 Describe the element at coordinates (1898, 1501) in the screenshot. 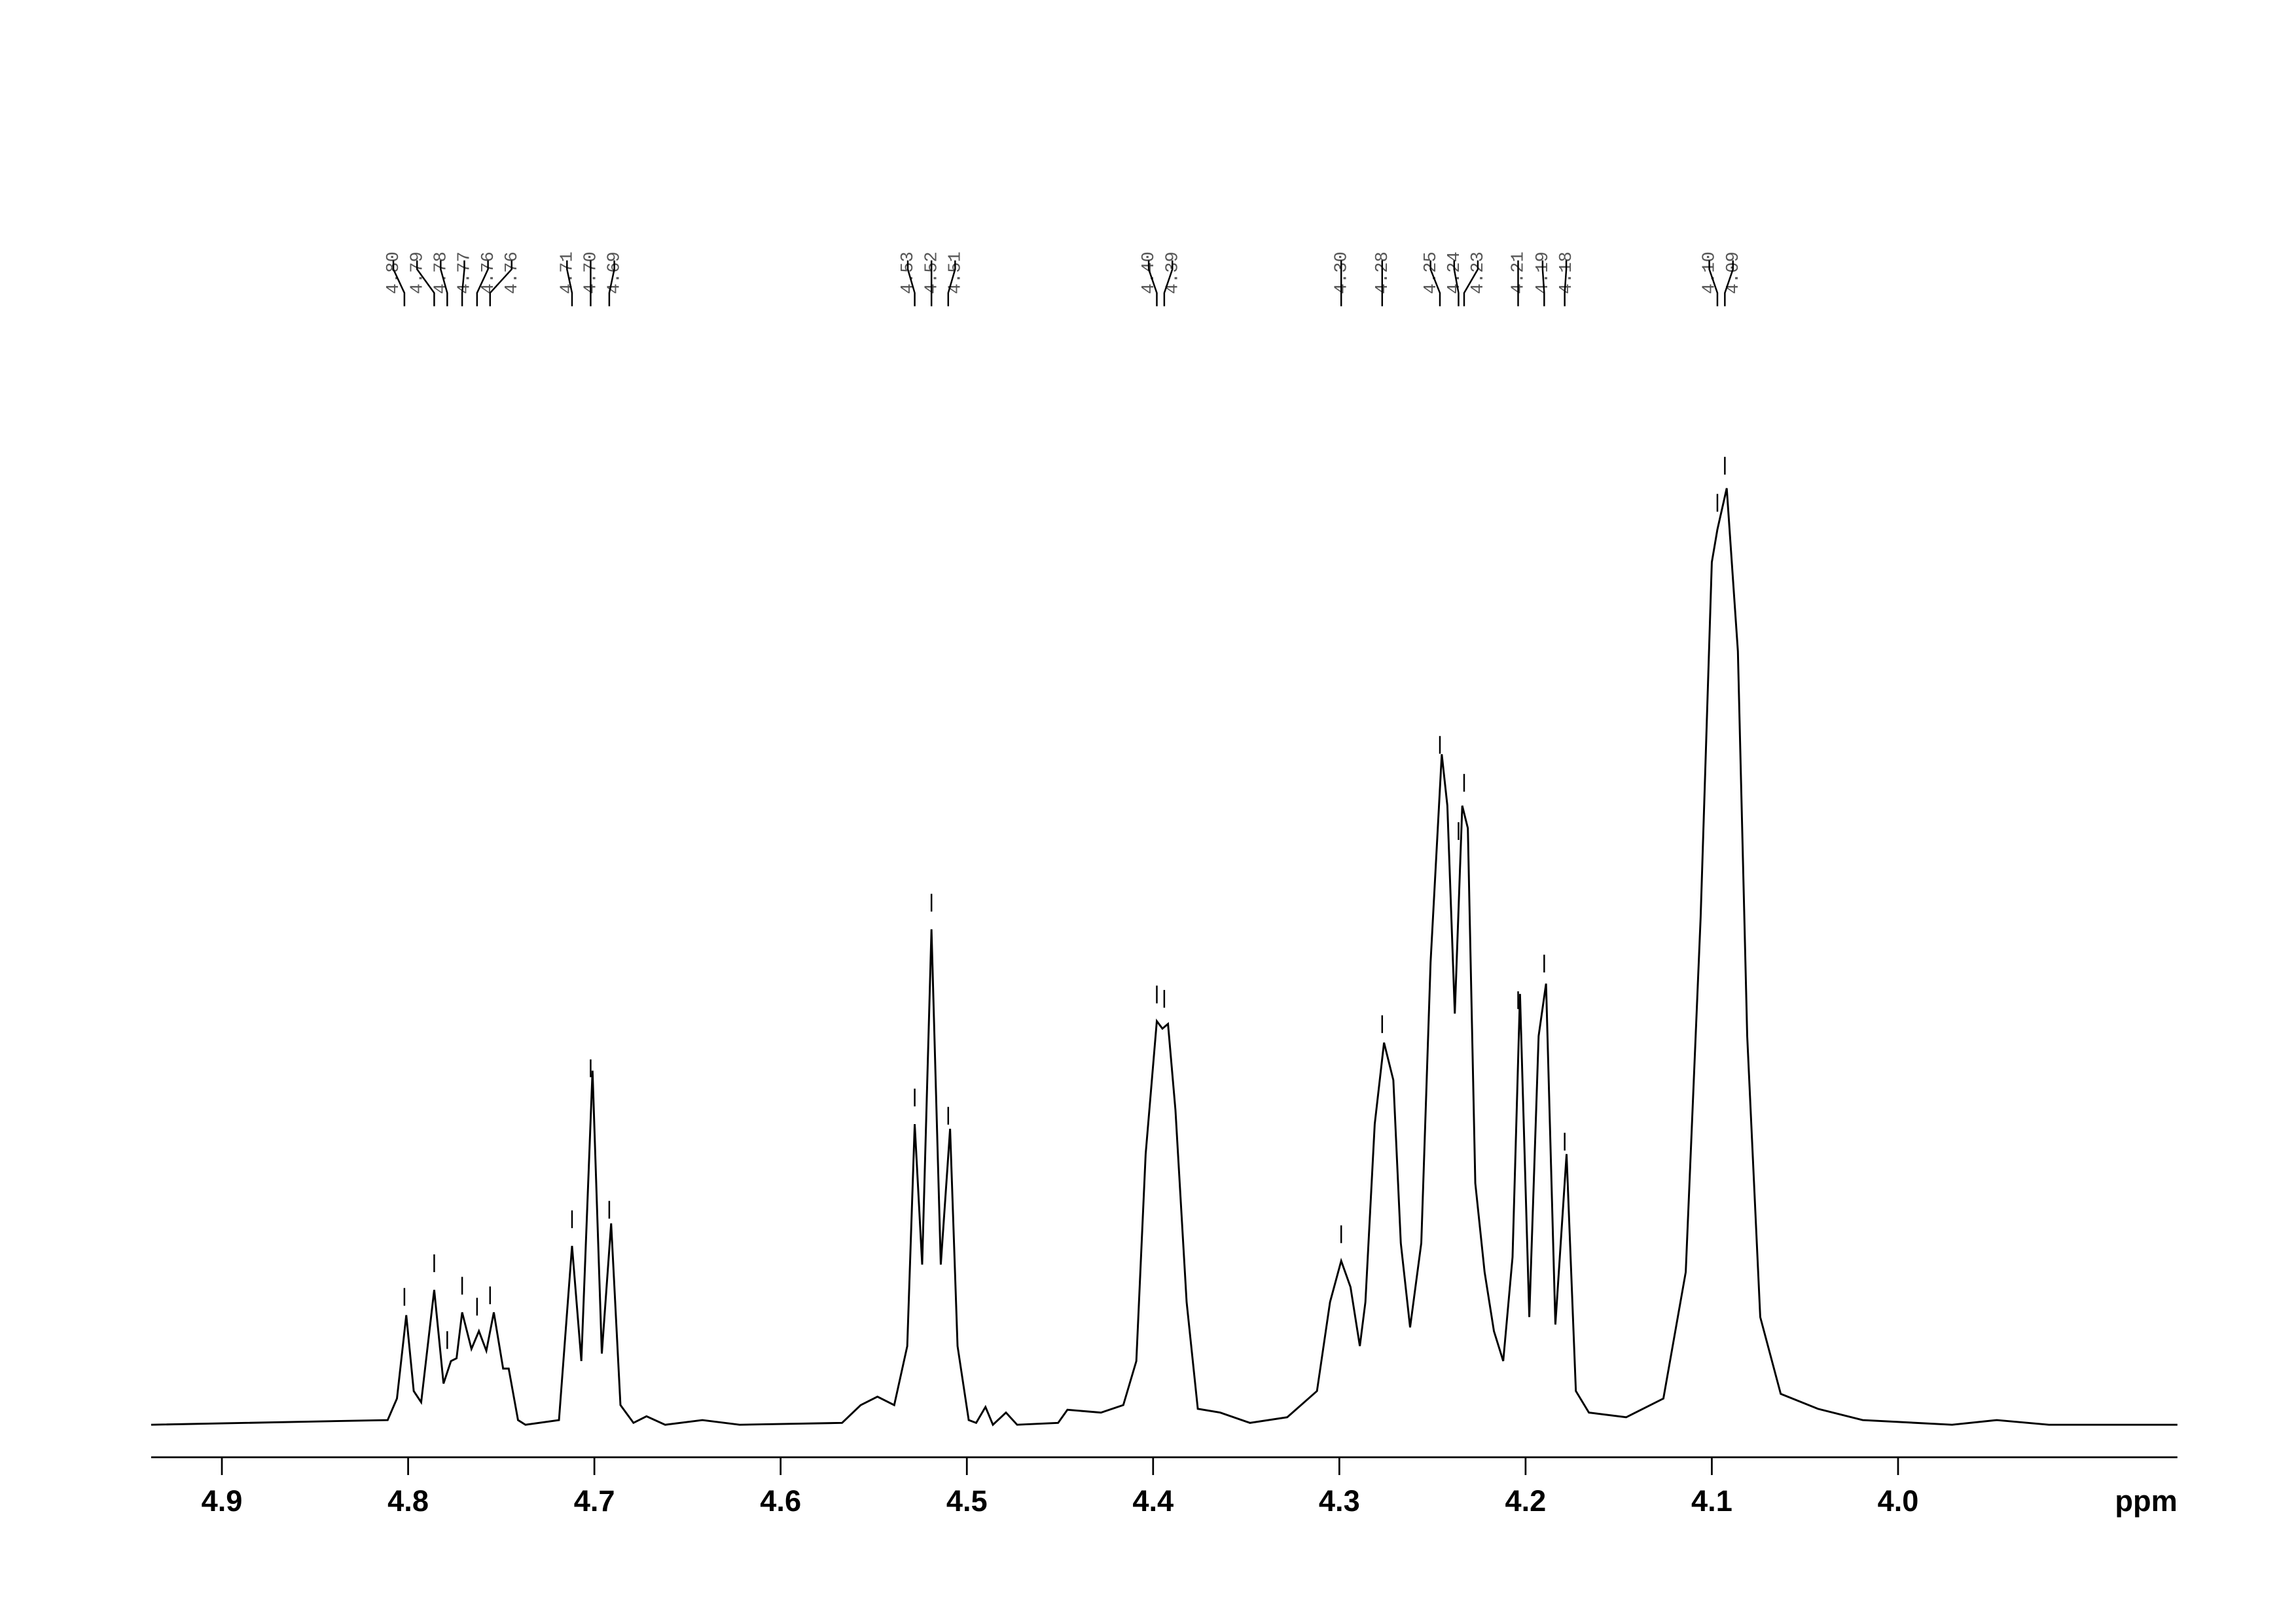

I see `x-tick-label: 4.0` at that location.